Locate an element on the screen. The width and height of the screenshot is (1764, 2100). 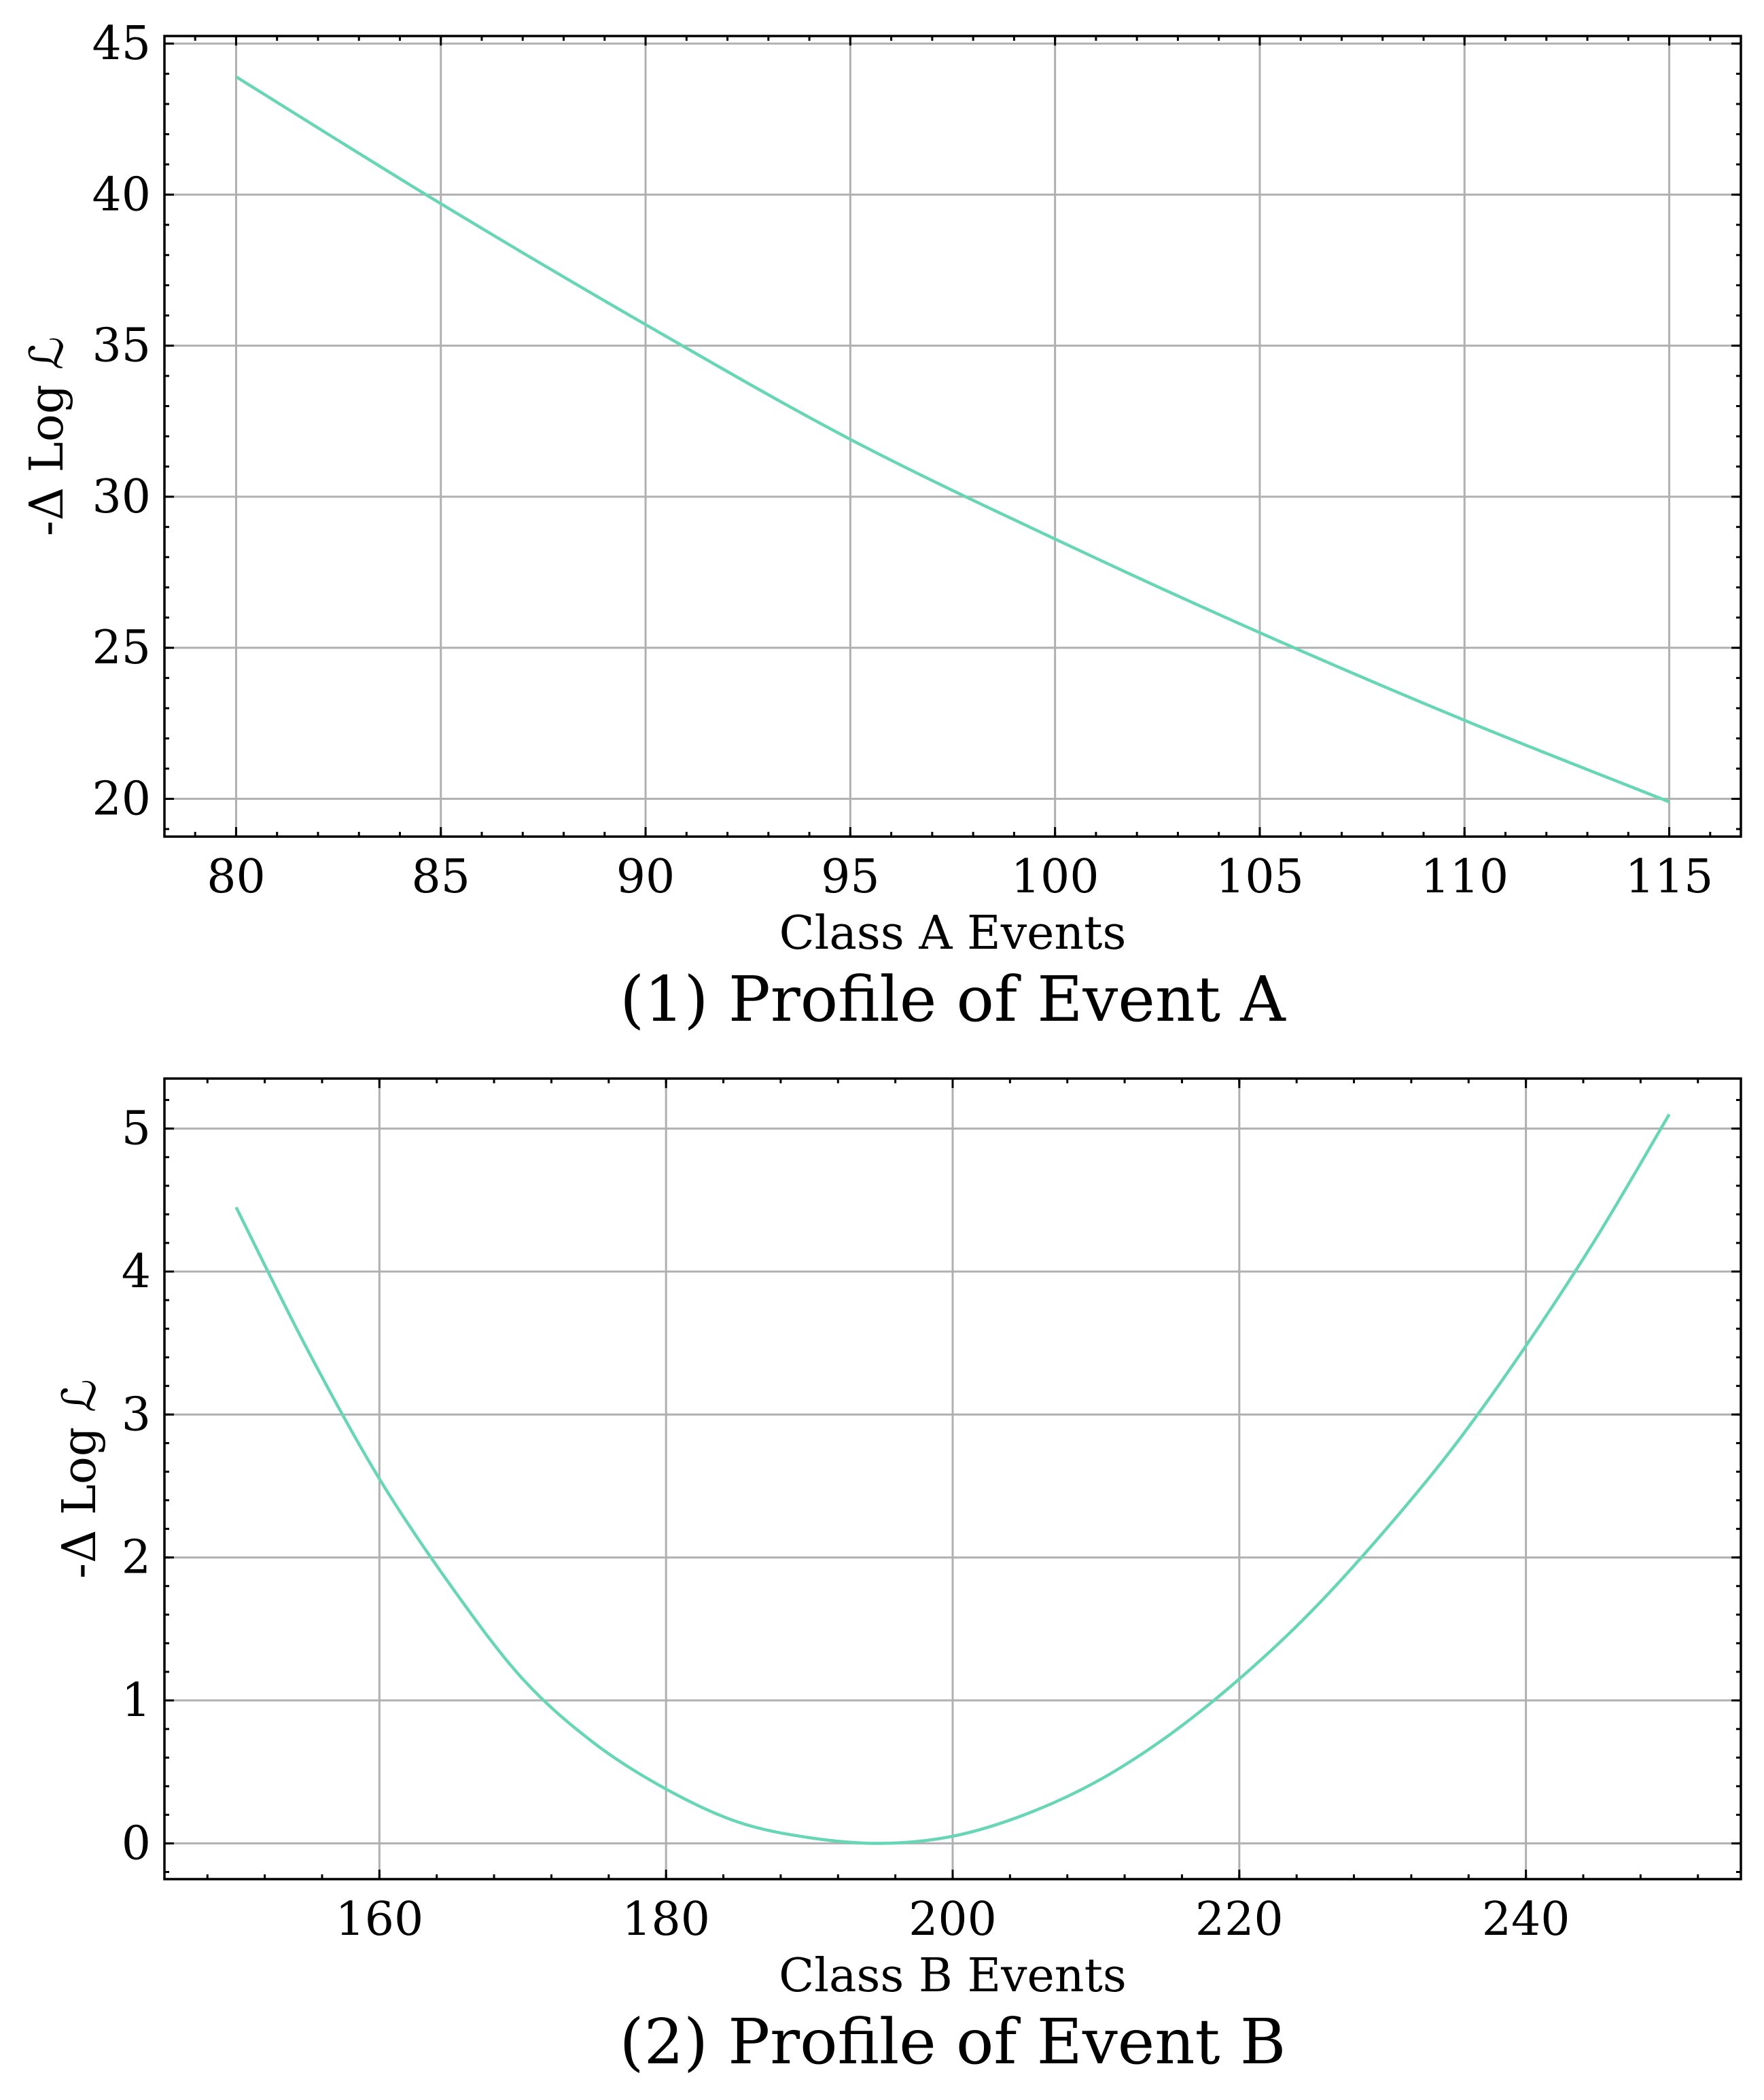
x-tick-labels-b: 160 180 200 220 240 is located at coordinates (952, 1919).